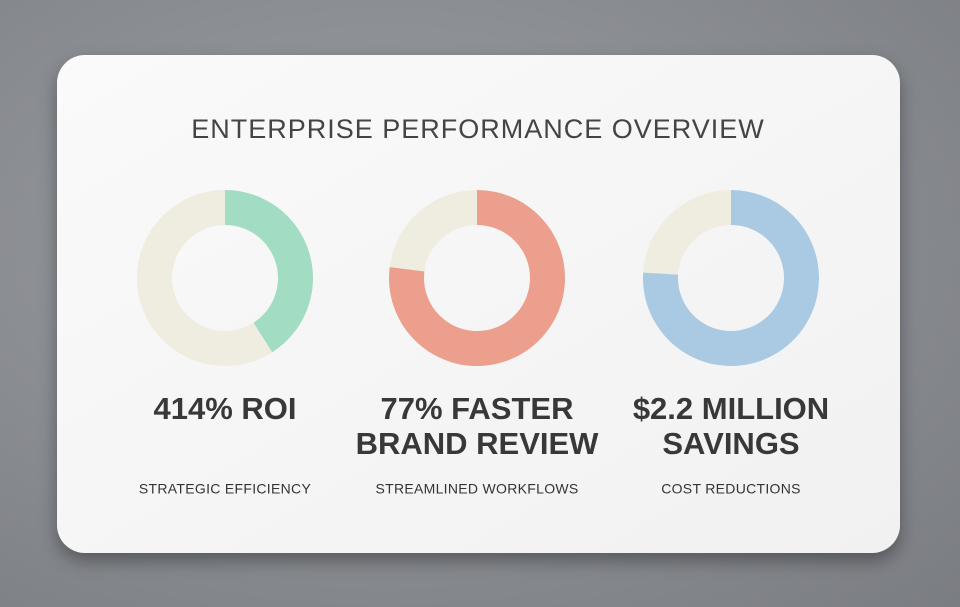 The image size is (960, 607). What do you see at coordinates (731, 408) in the screenshot?
I see `headline: $2.2 MILLION` at bounding box center [731, 408].